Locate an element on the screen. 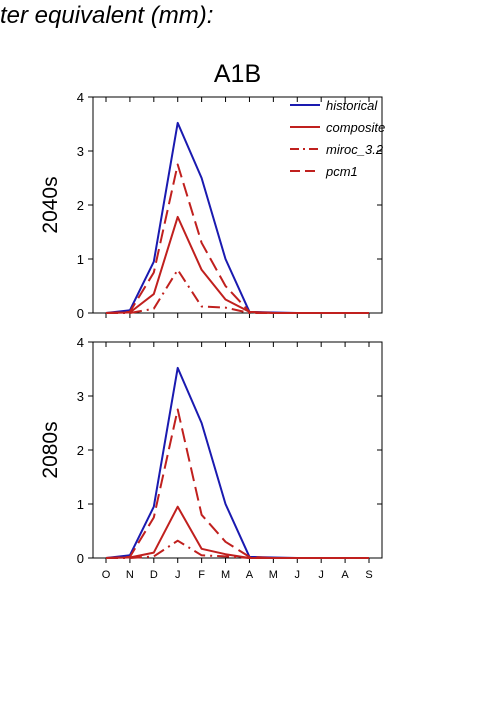  legend-label: composite is located at coordinates (355, 127).